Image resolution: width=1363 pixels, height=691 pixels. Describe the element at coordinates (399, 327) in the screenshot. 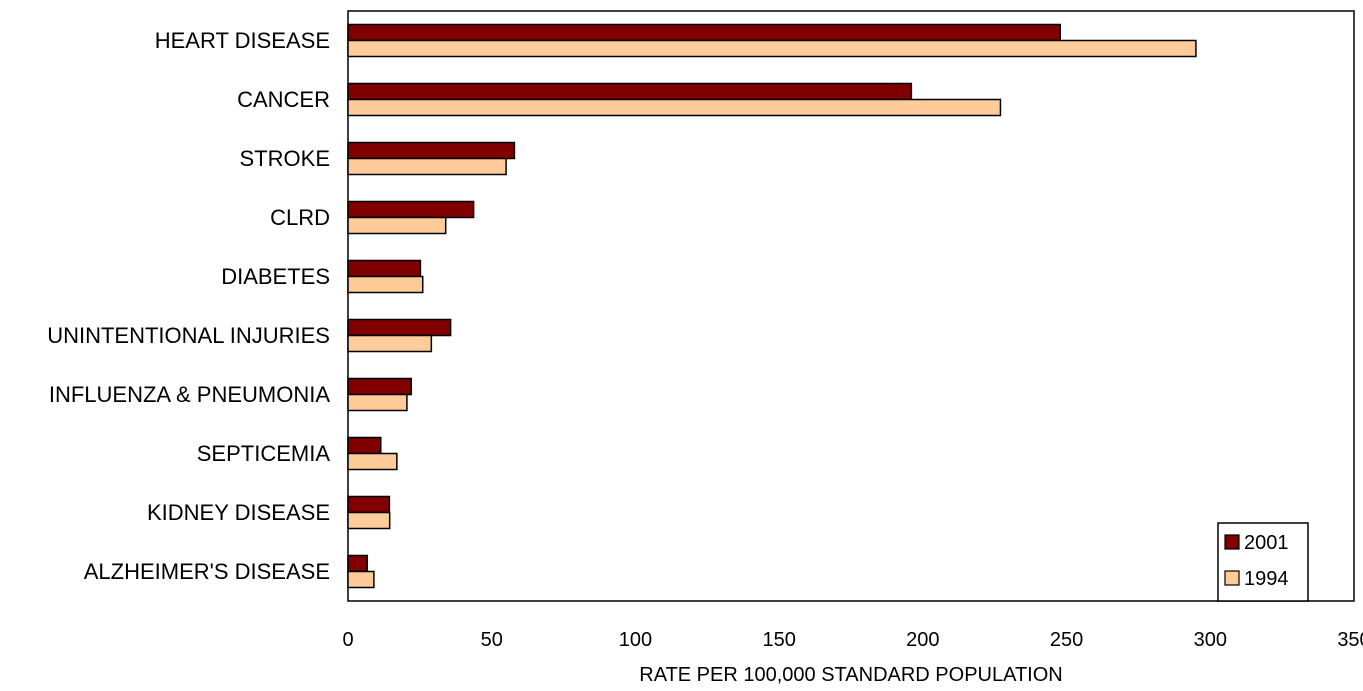

I see `bar-2001-unintentional-injuries` at that location.